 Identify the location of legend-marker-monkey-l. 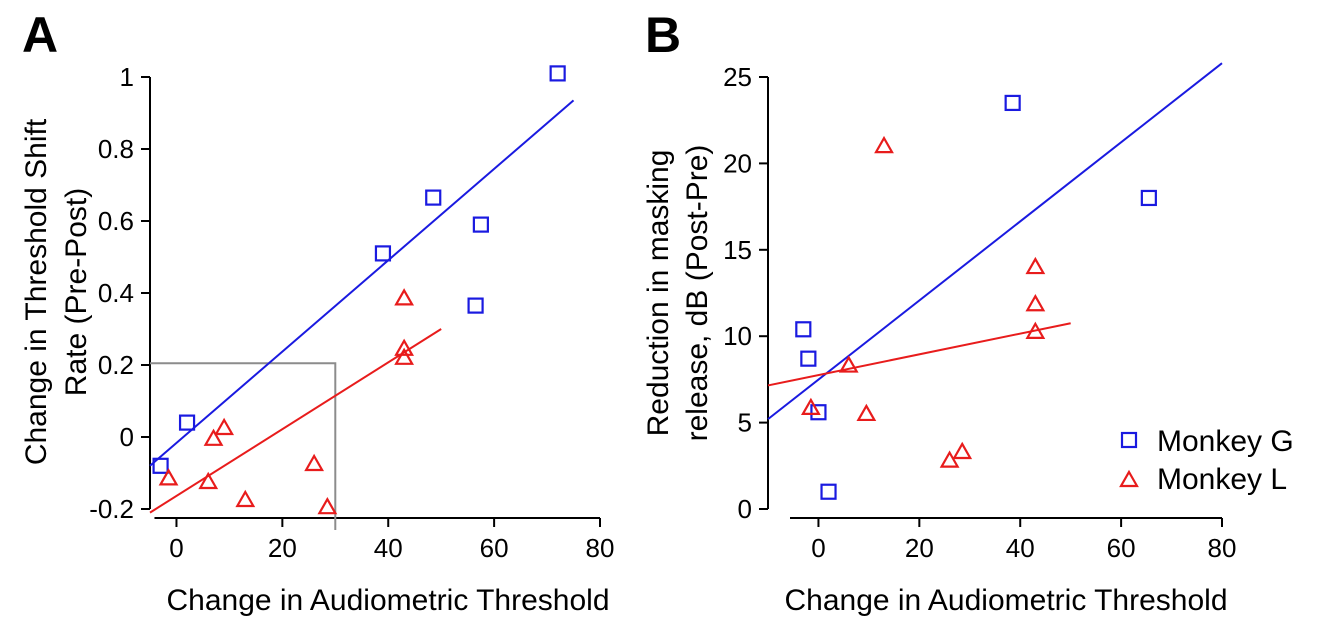
(1129, 478).